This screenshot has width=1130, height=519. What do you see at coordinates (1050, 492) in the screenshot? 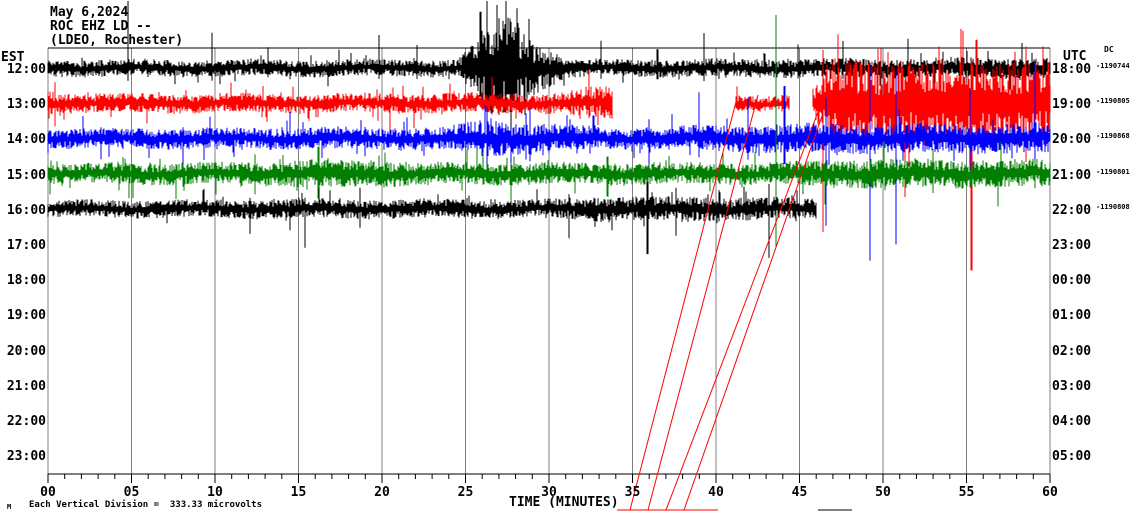
I see `minute-tick-label: 60` at bounding box center [1050, 492].